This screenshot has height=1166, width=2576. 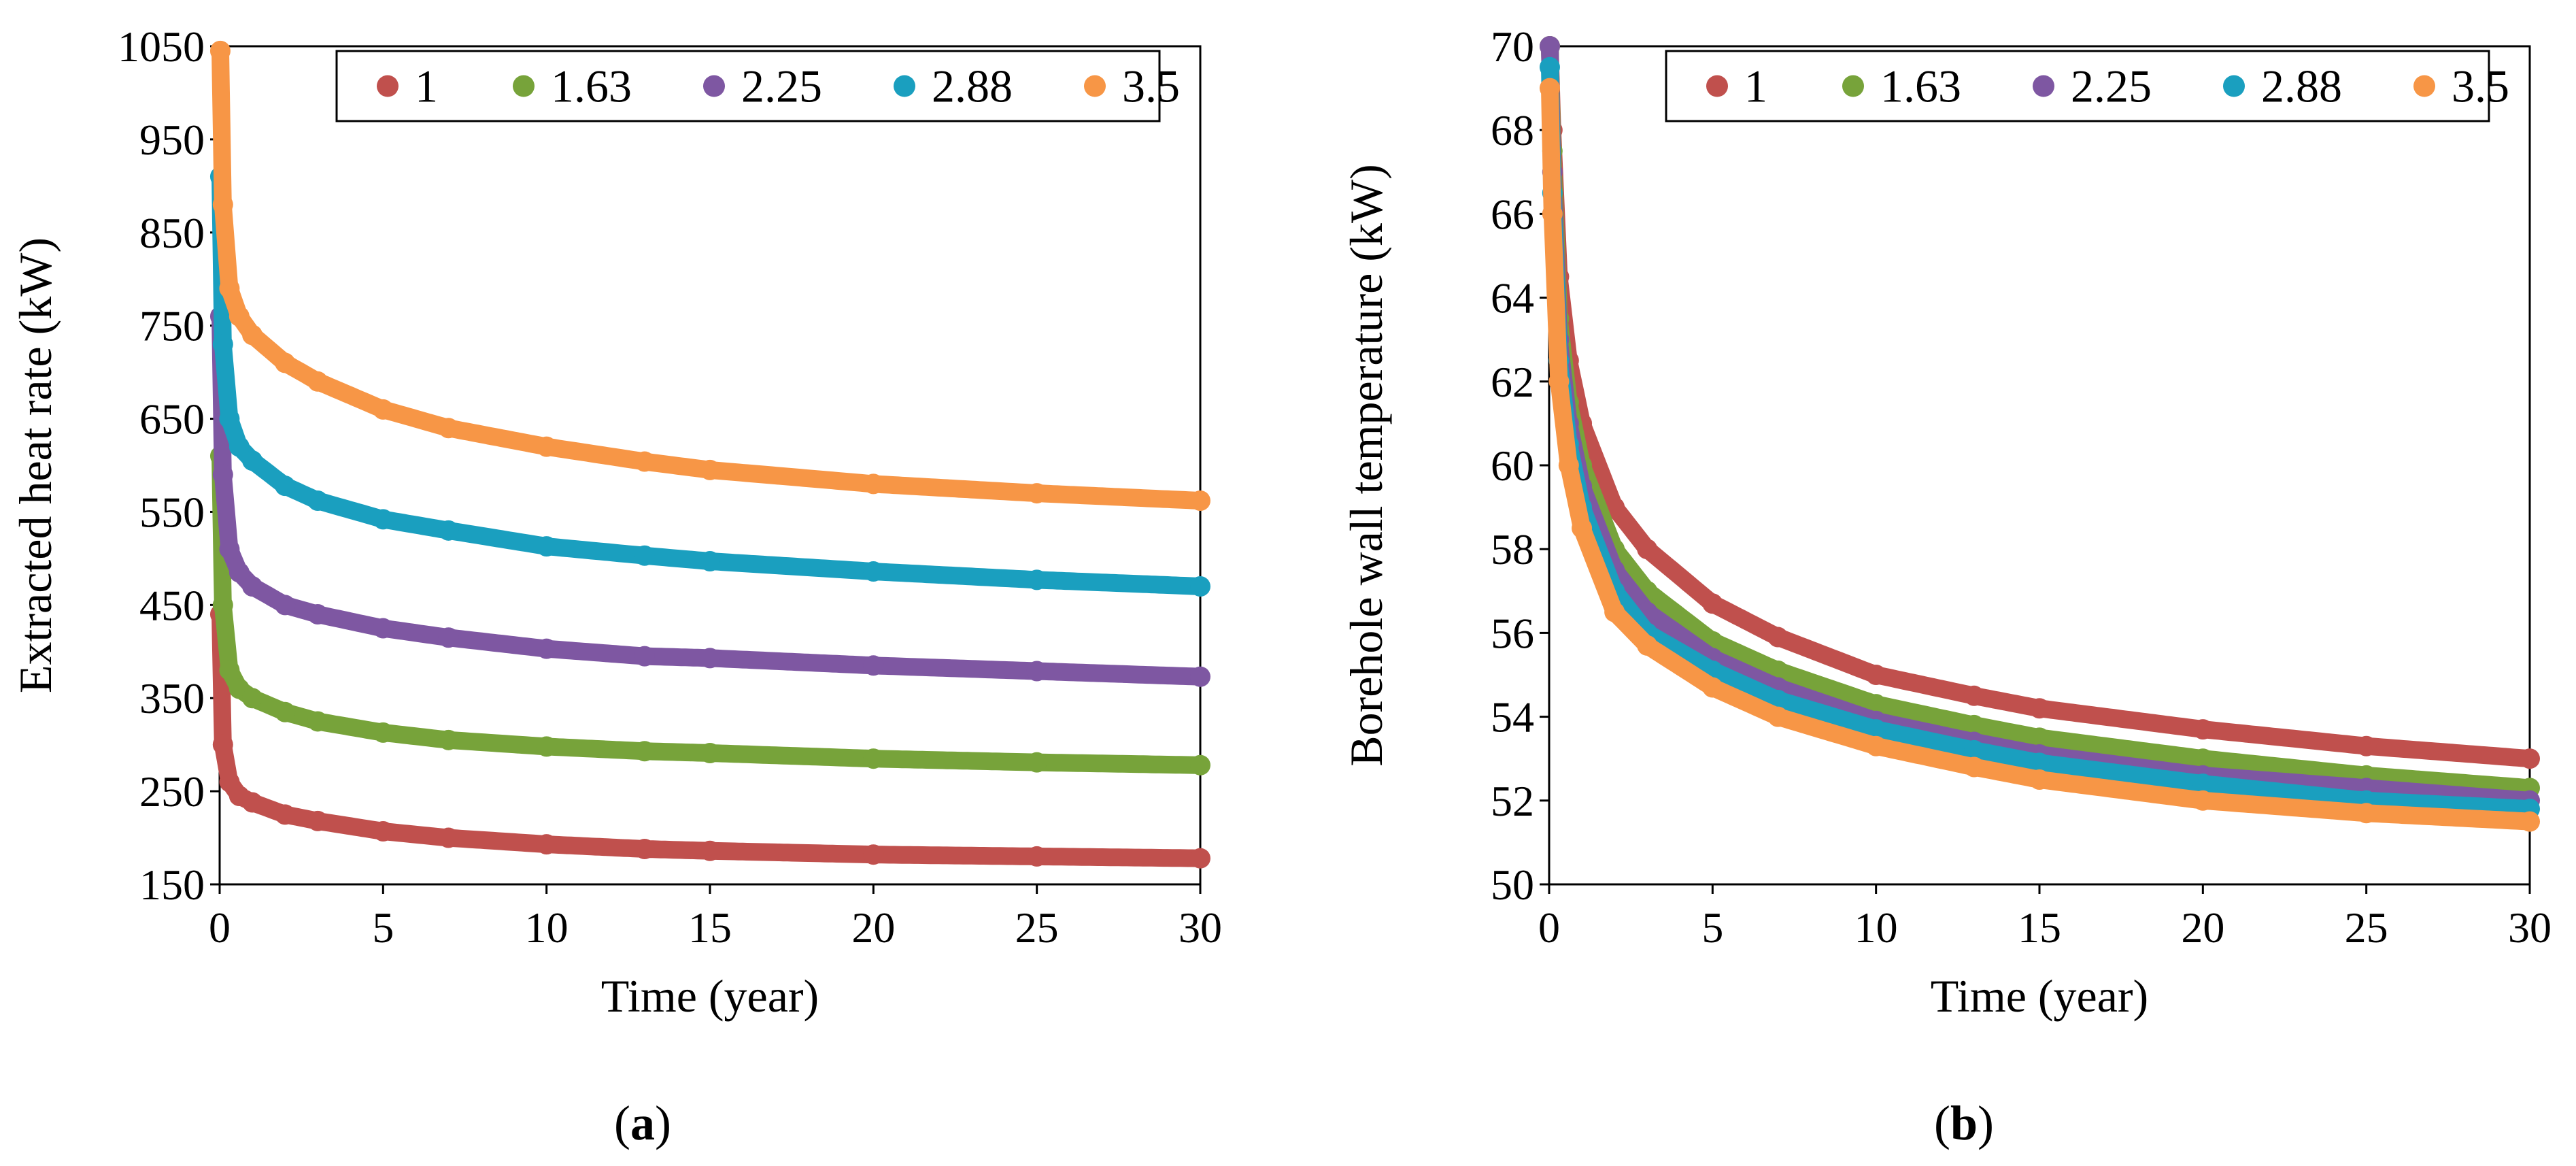 I want to click on y-tick-label: 62, so click(x=1512, y=382).